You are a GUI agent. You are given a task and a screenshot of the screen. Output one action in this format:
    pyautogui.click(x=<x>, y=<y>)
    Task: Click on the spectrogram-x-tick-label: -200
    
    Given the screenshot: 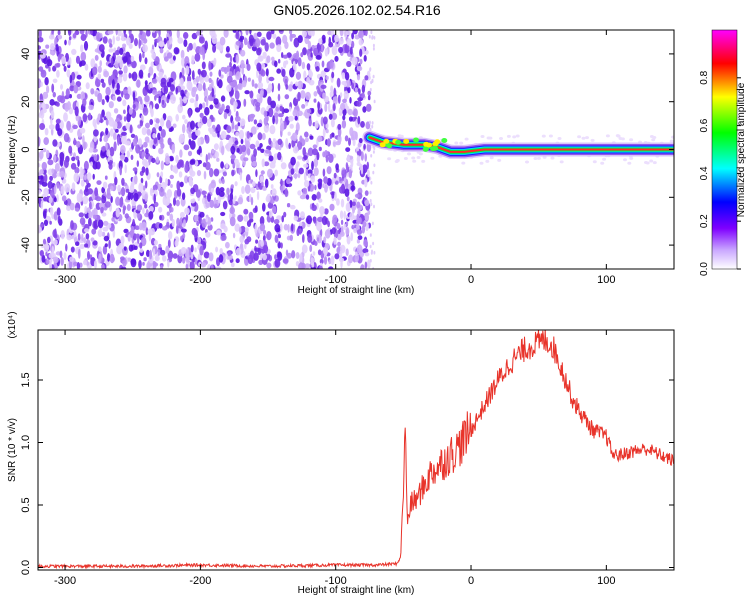 What is the action you would take?
    pyautogui.click(x=200, y=280)
    